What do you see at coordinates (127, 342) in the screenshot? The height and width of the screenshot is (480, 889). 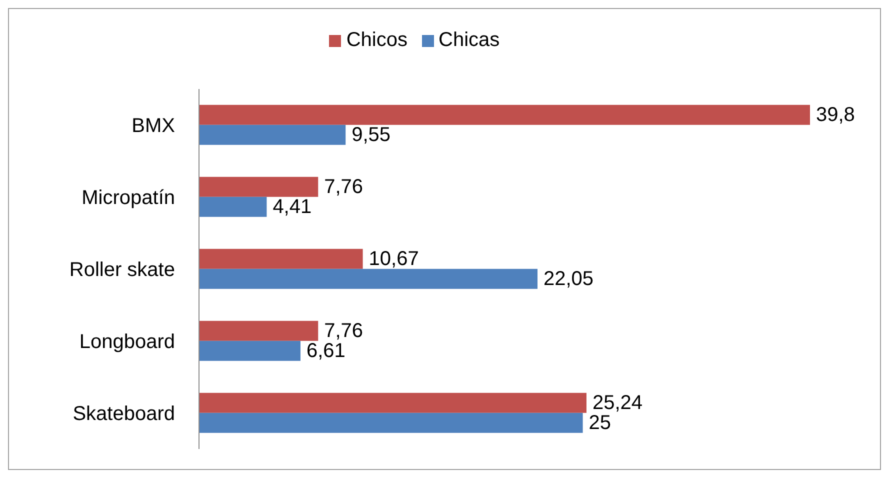 I see `y-tick-label: Longboard` at bounding box center [127, 342].